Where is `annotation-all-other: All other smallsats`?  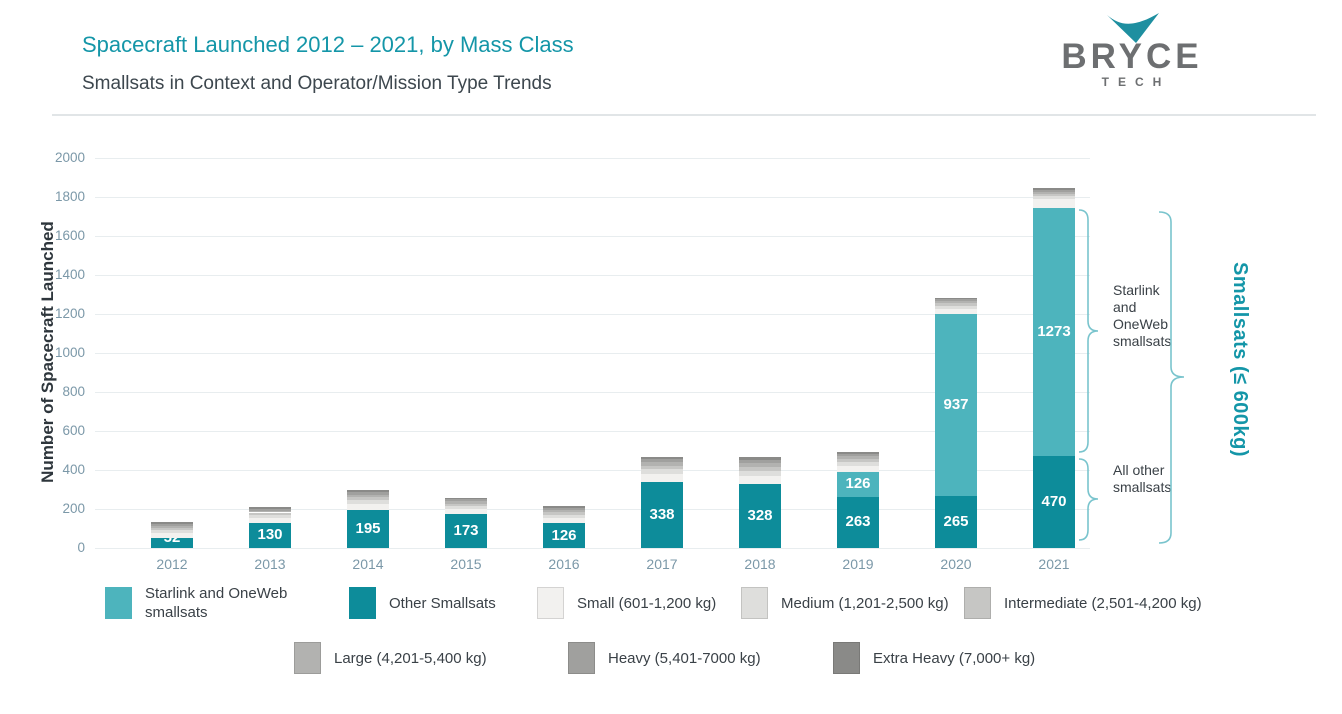
annotation-all-other: All other smallsats is located at coordinates (1142, 478).